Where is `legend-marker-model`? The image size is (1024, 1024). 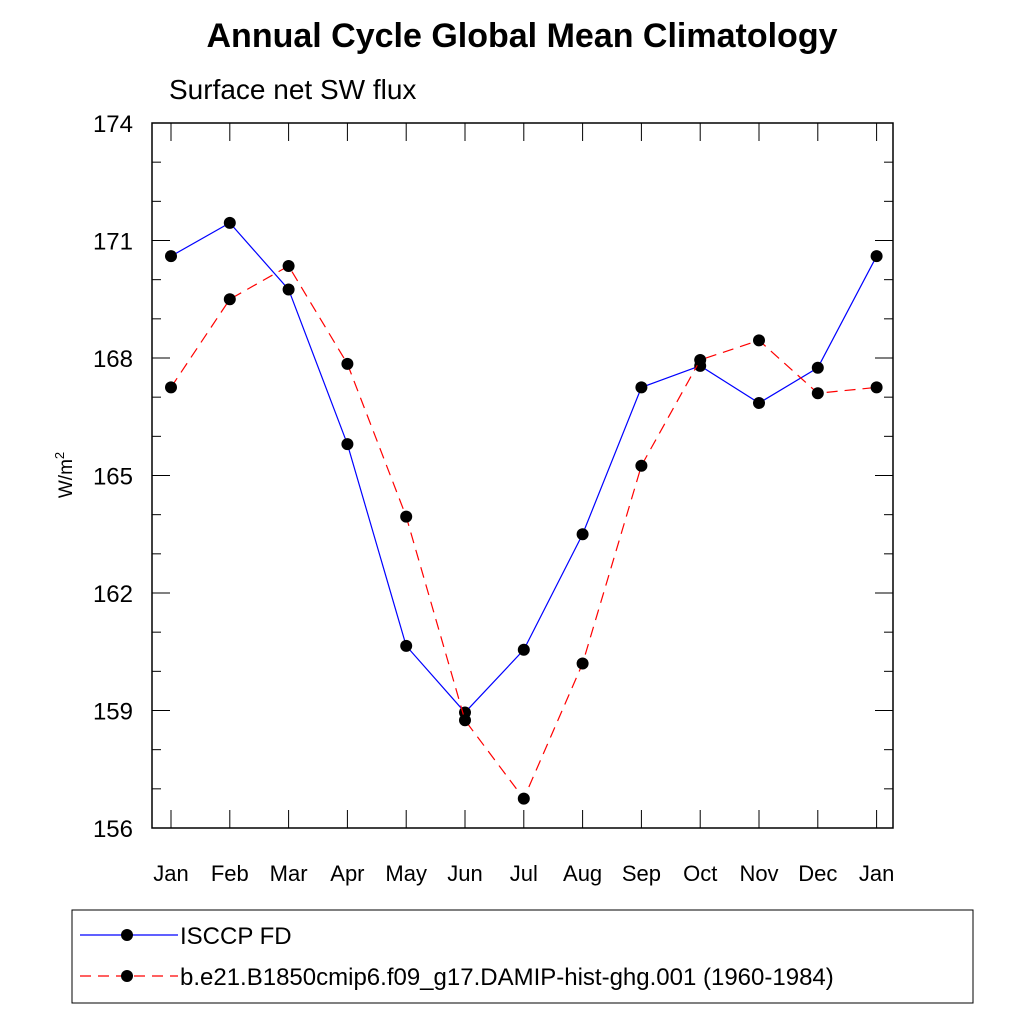 legend-marker-model is located at coordinates (127, 976).